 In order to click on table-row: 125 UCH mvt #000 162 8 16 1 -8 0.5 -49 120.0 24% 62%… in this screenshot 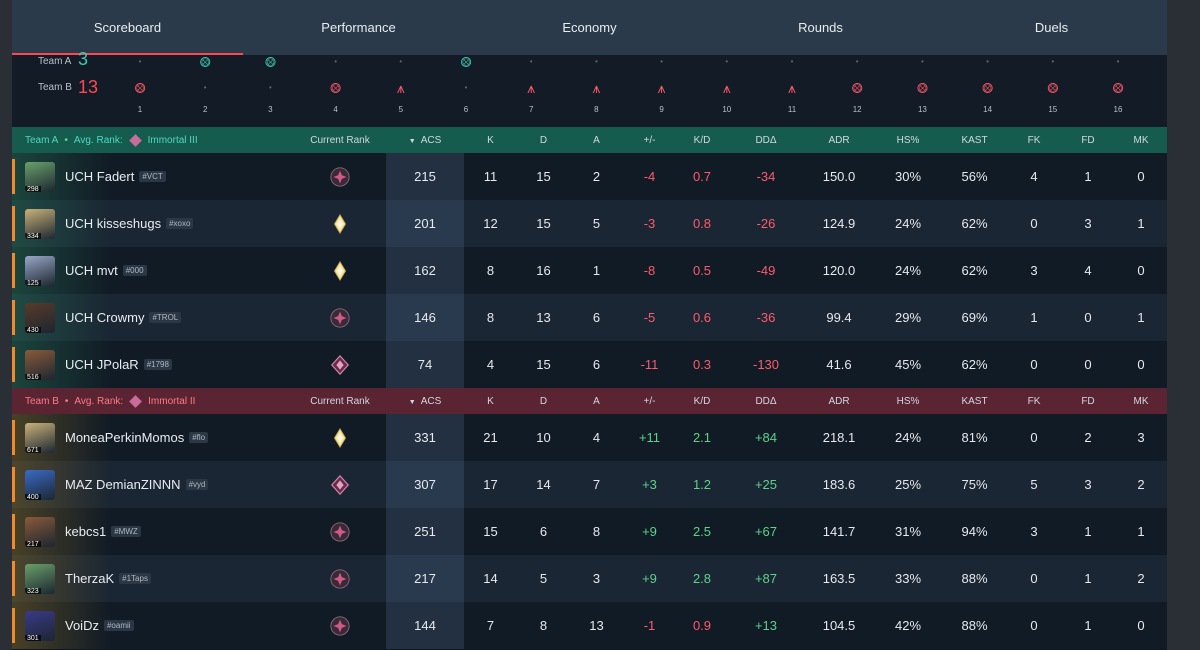, I will do `click(589, 270)`.